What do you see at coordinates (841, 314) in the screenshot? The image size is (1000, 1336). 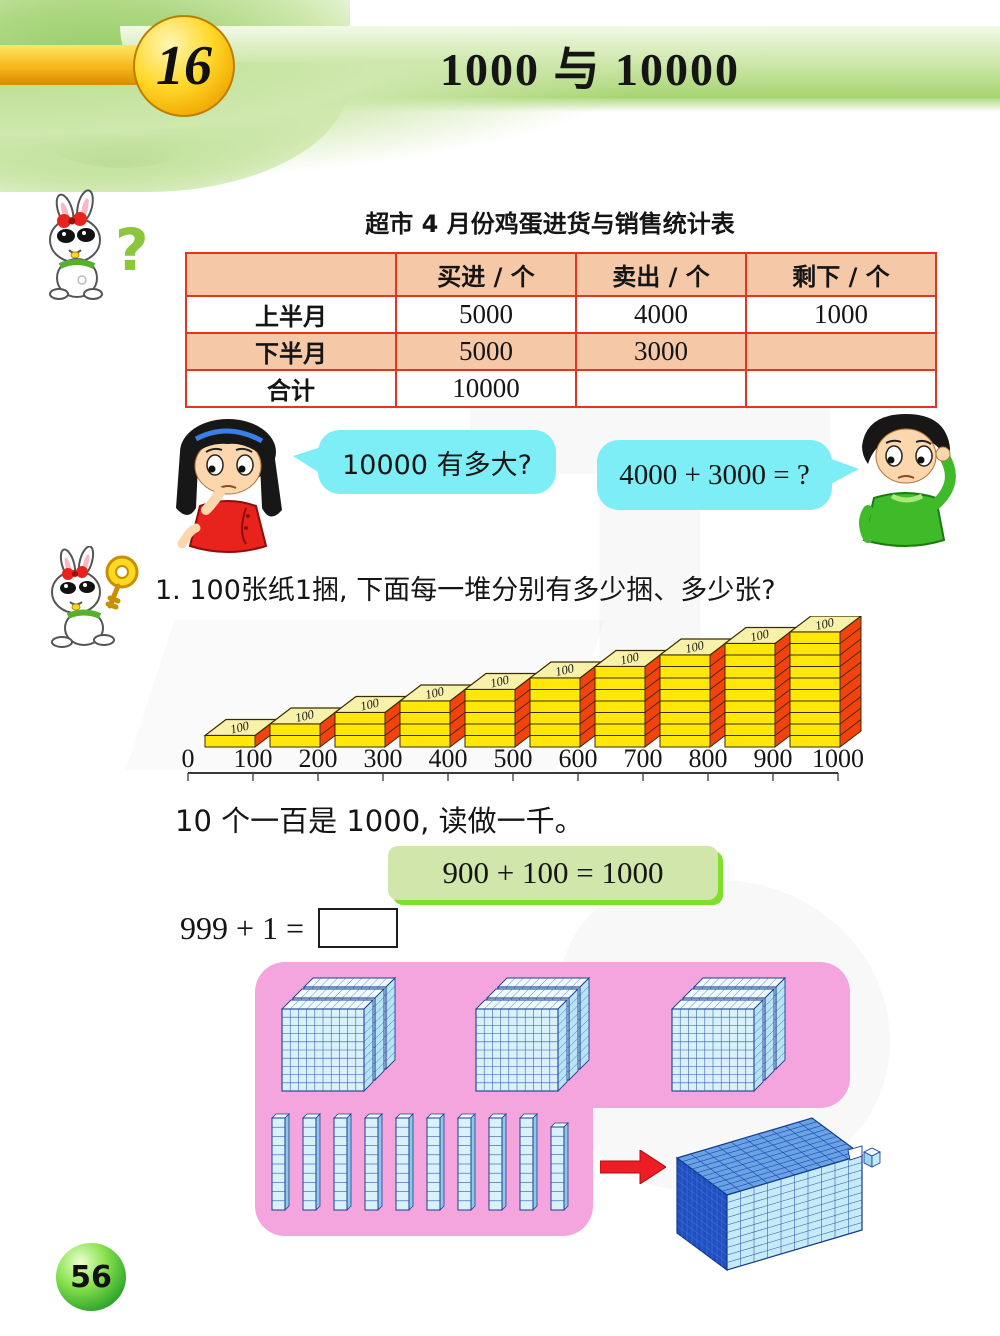 I see `cell-value: 1000` at bounding box center [841, 314].